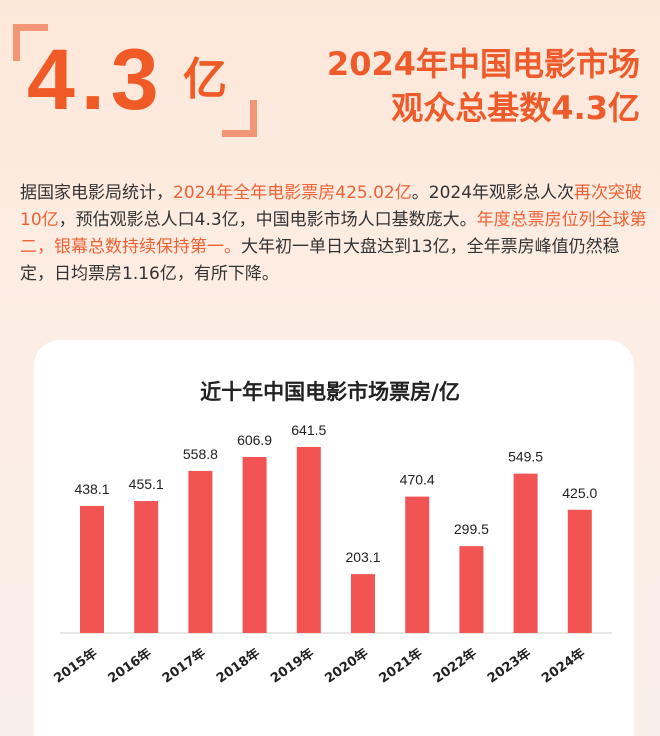  Describe the element at coordinates (146, 484) in the screenshot. I see `bar-value-label: 455.1` at that location.